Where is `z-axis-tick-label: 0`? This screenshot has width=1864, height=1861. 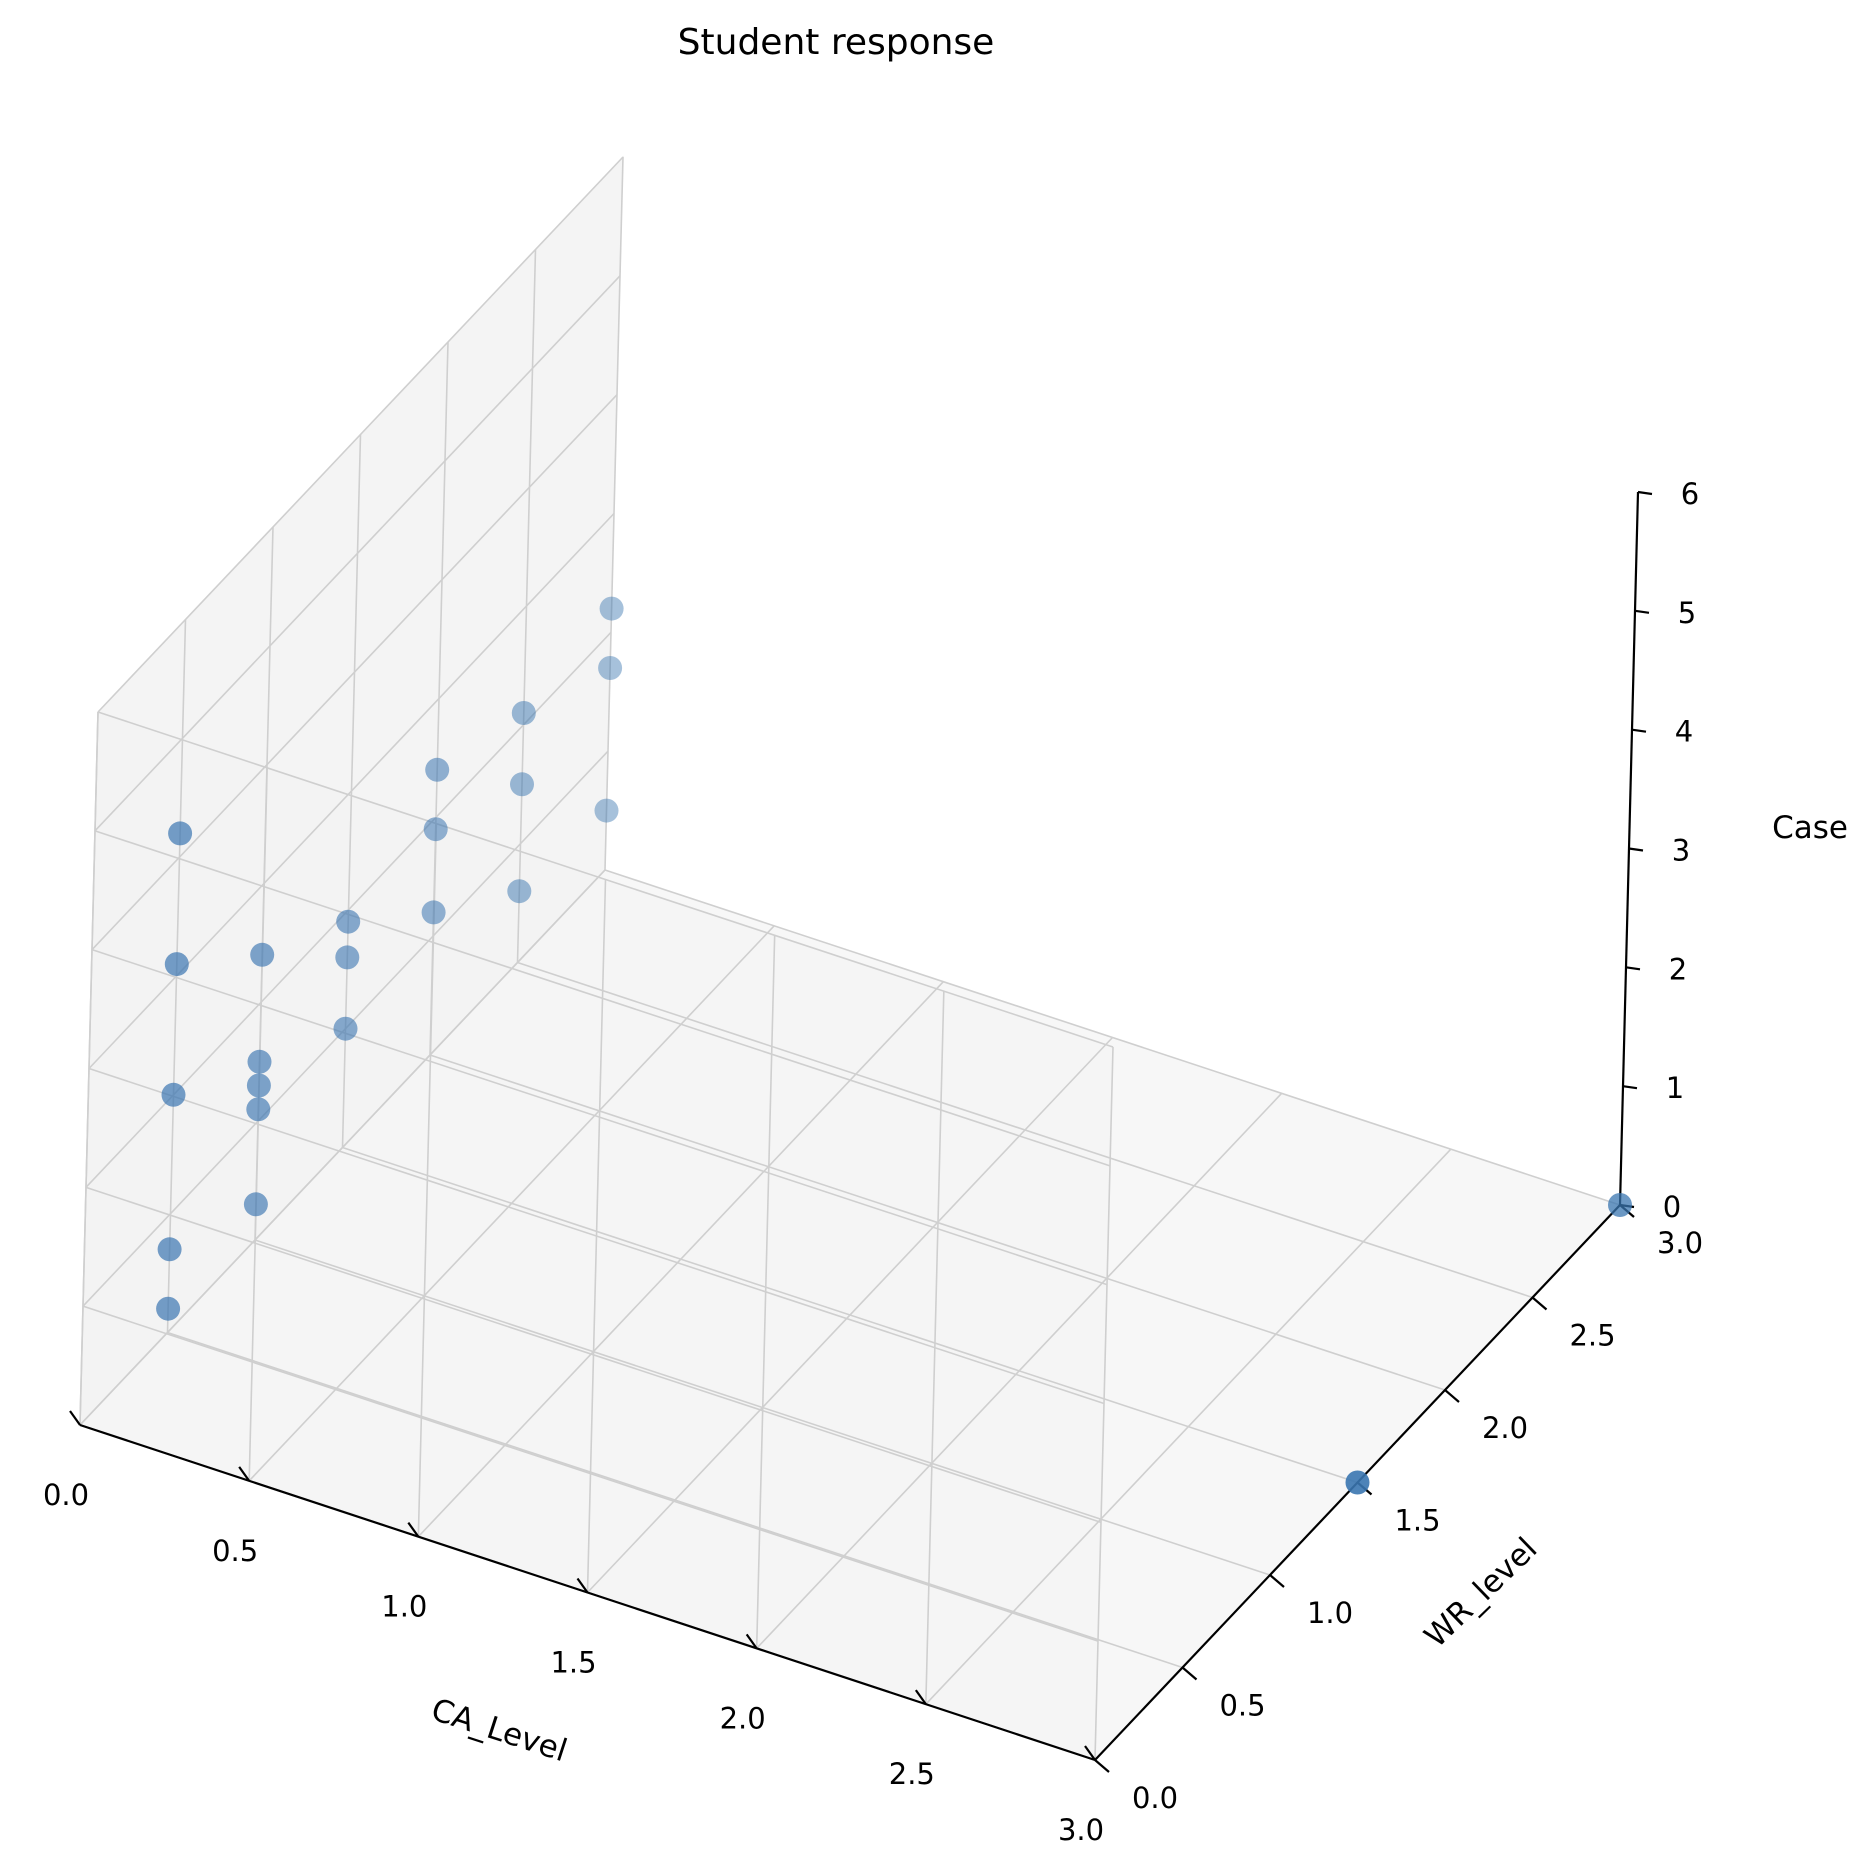
z-axis-tick-label: 0 is located at coordinates (1672, 1207).